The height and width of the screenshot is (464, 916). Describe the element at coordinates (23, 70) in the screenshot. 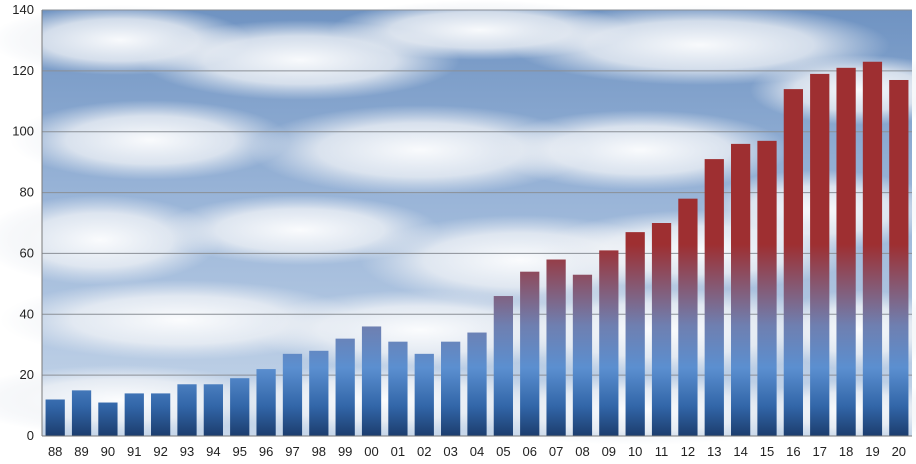

I see `y-tick-label: 120` at that location.